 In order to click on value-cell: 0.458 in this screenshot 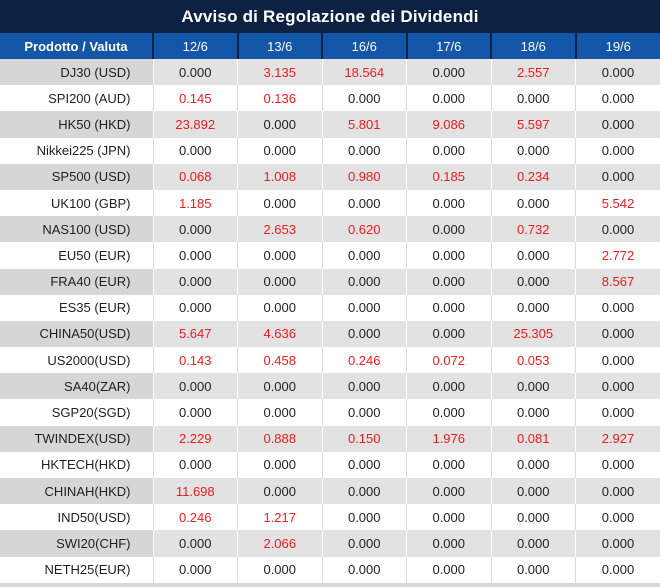, I will do `click(280, 360)`.